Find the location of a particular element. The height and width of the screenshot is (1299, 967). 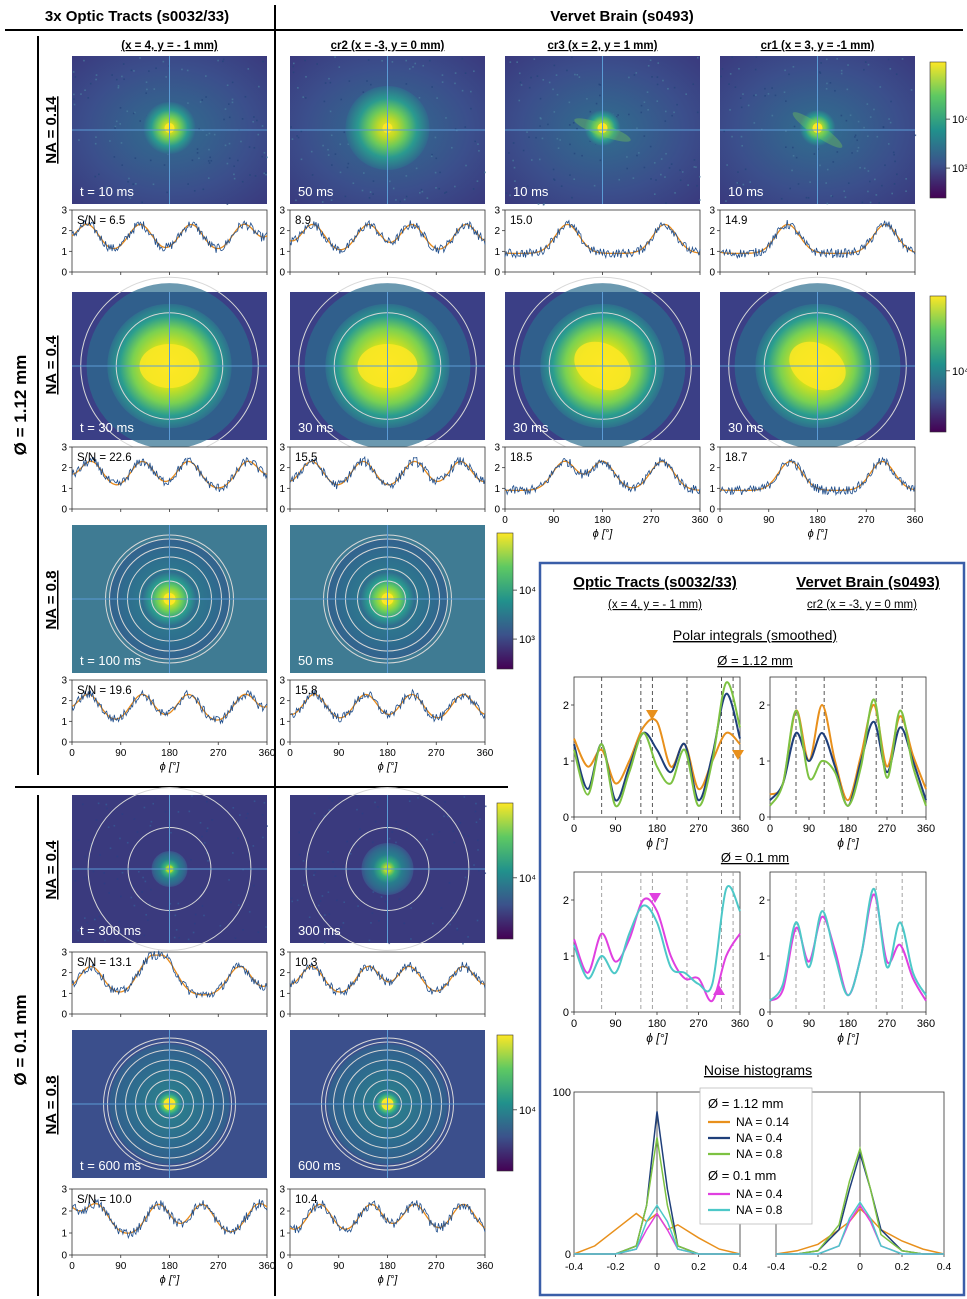

colorbar-tick-label: 10³ is located at coordinates (527, 640).